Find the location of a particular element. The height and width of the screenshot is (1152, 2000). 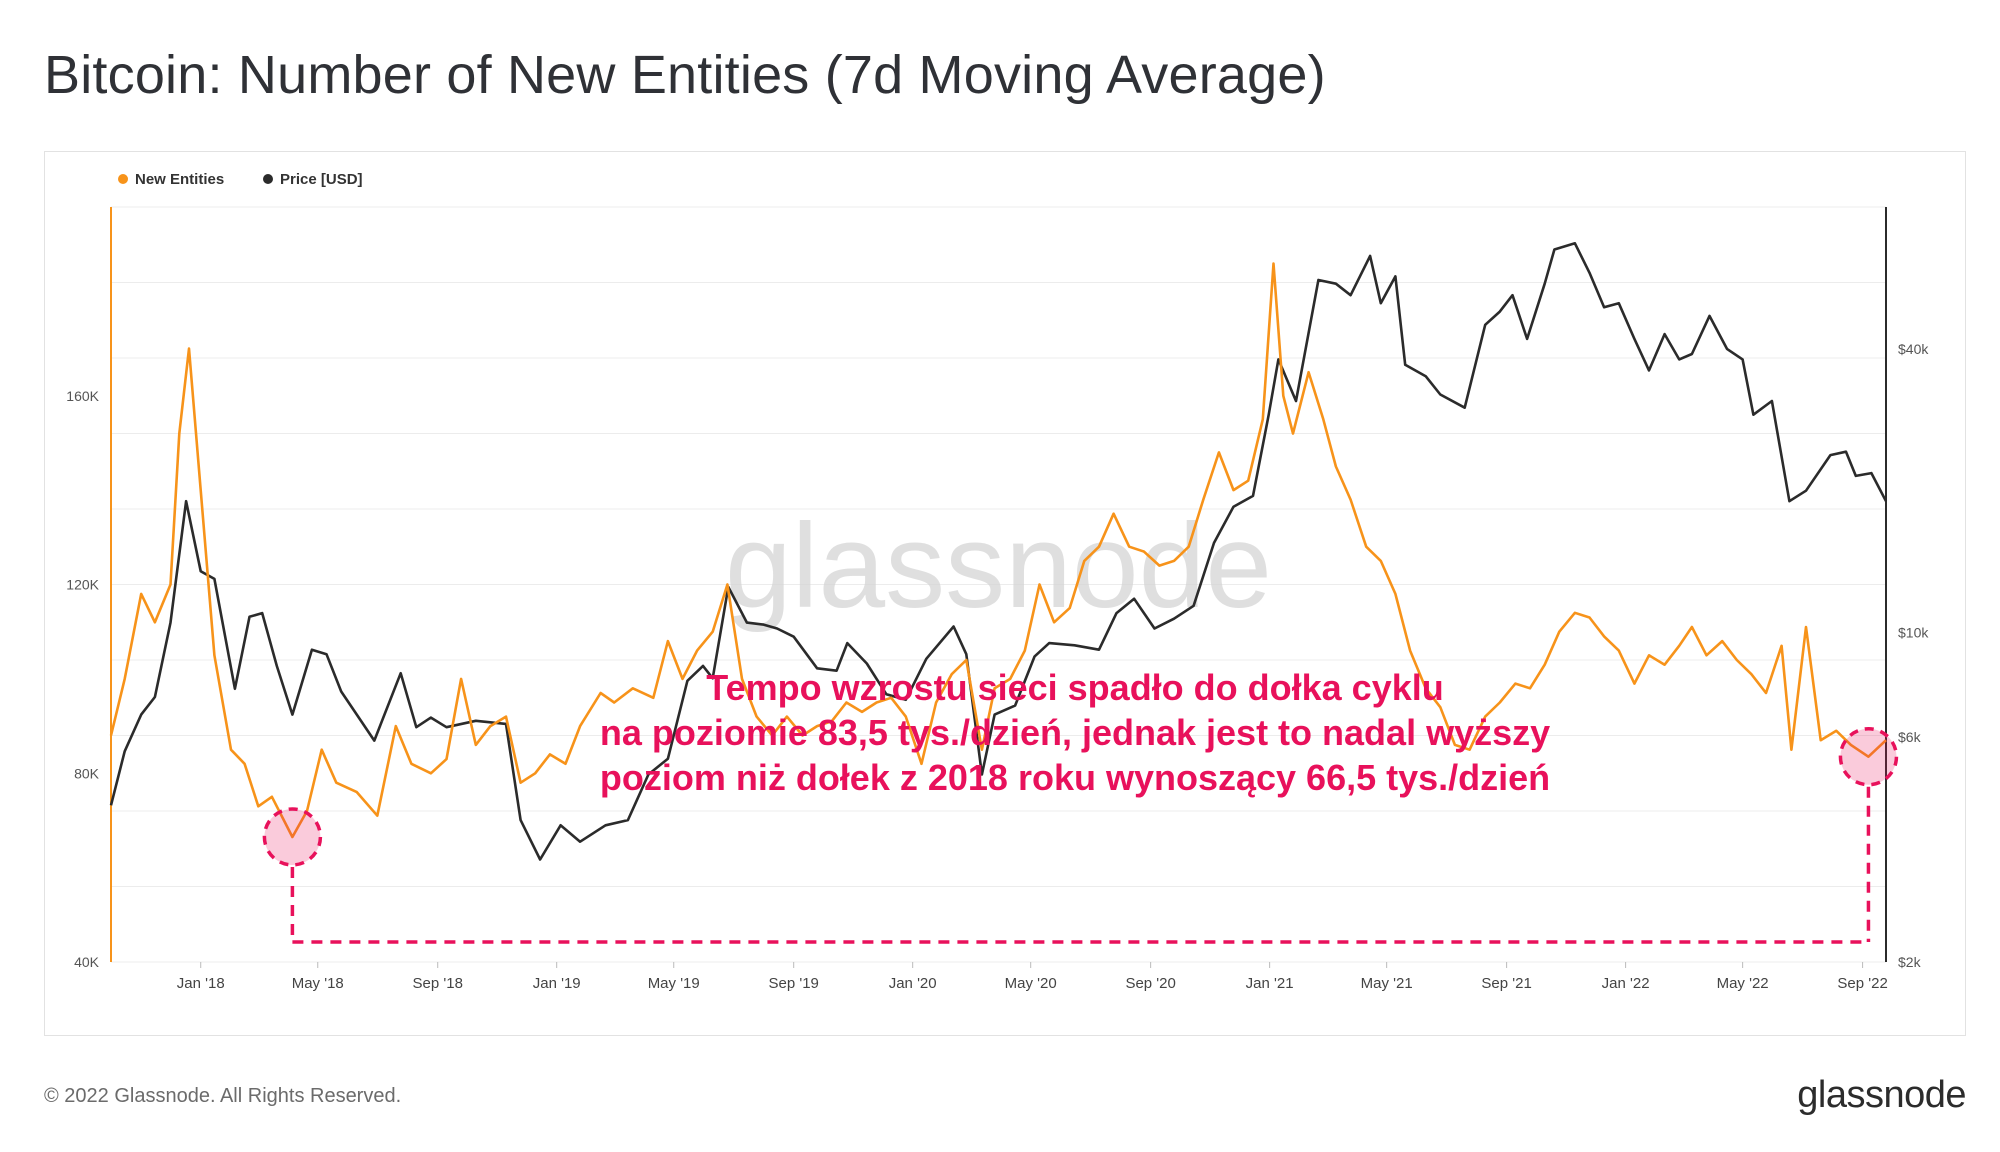

x-tick-label: May '22 is located at coordinates (1743, 983).